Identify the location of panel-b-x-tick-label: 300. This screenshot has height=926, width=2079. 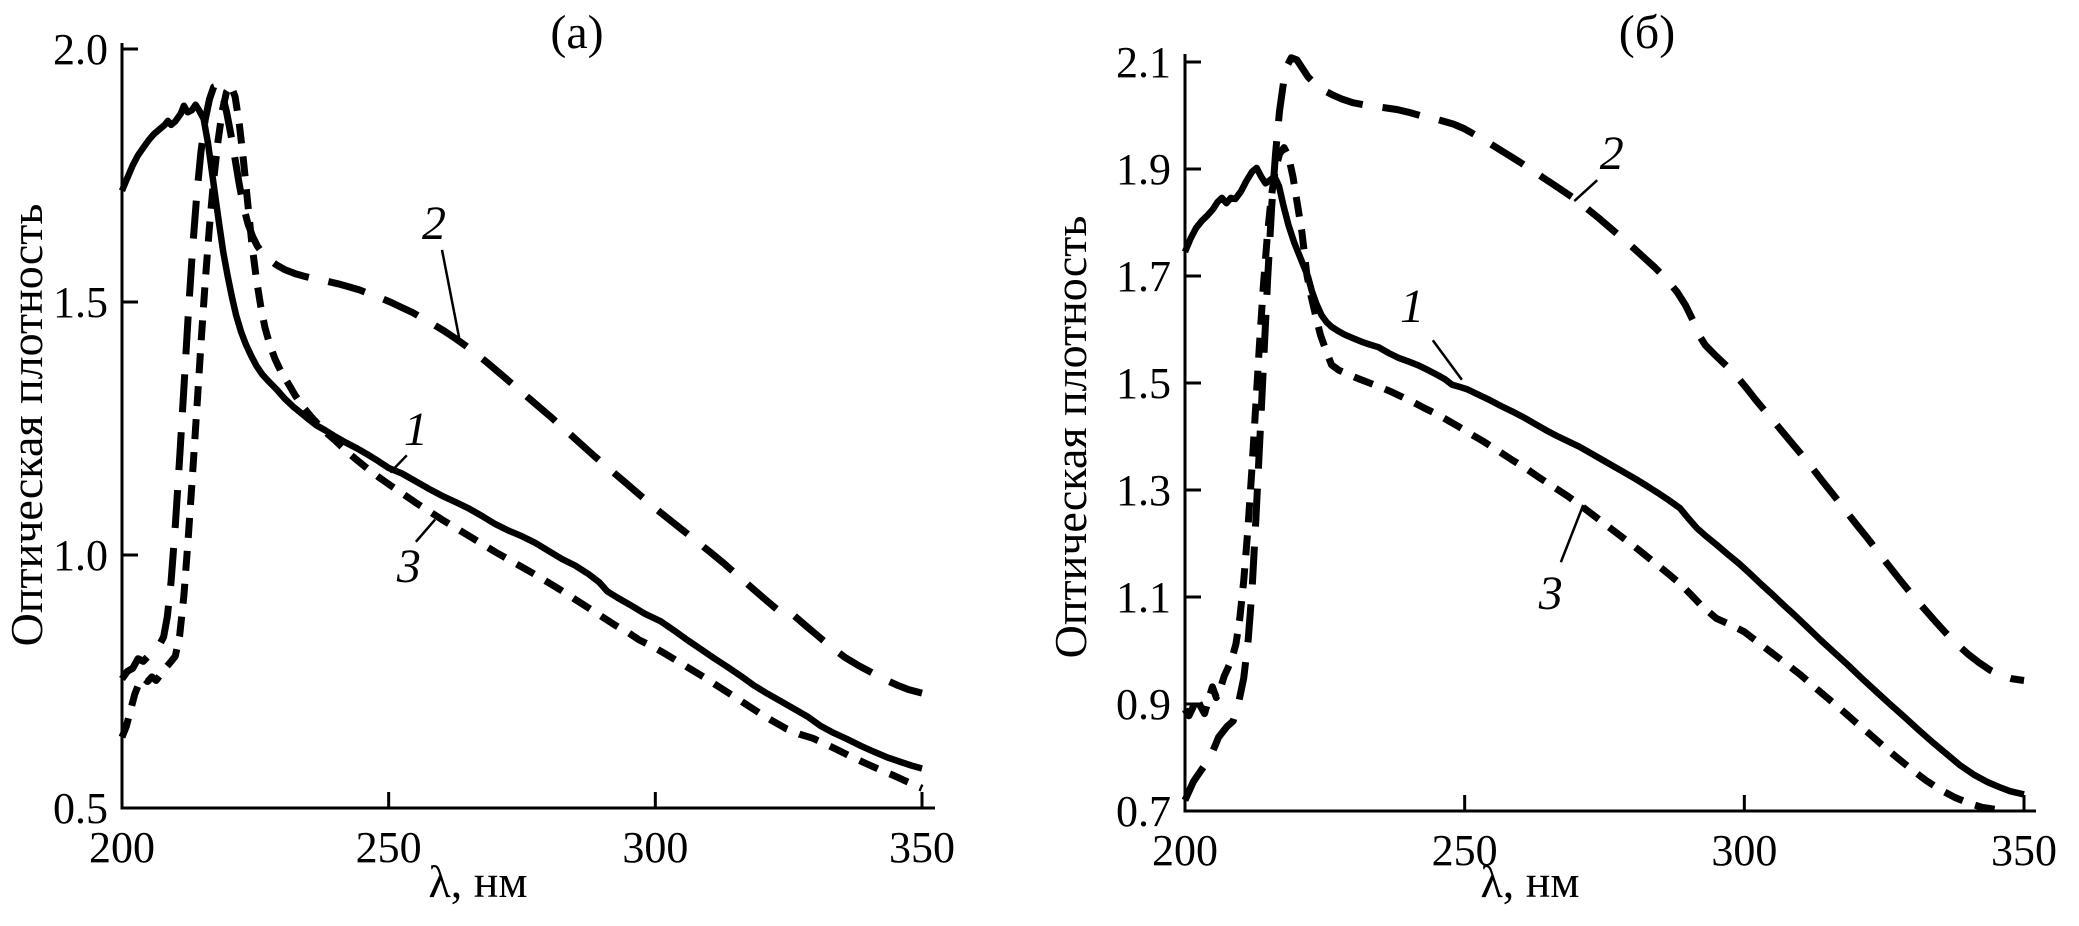
(1744, 850).